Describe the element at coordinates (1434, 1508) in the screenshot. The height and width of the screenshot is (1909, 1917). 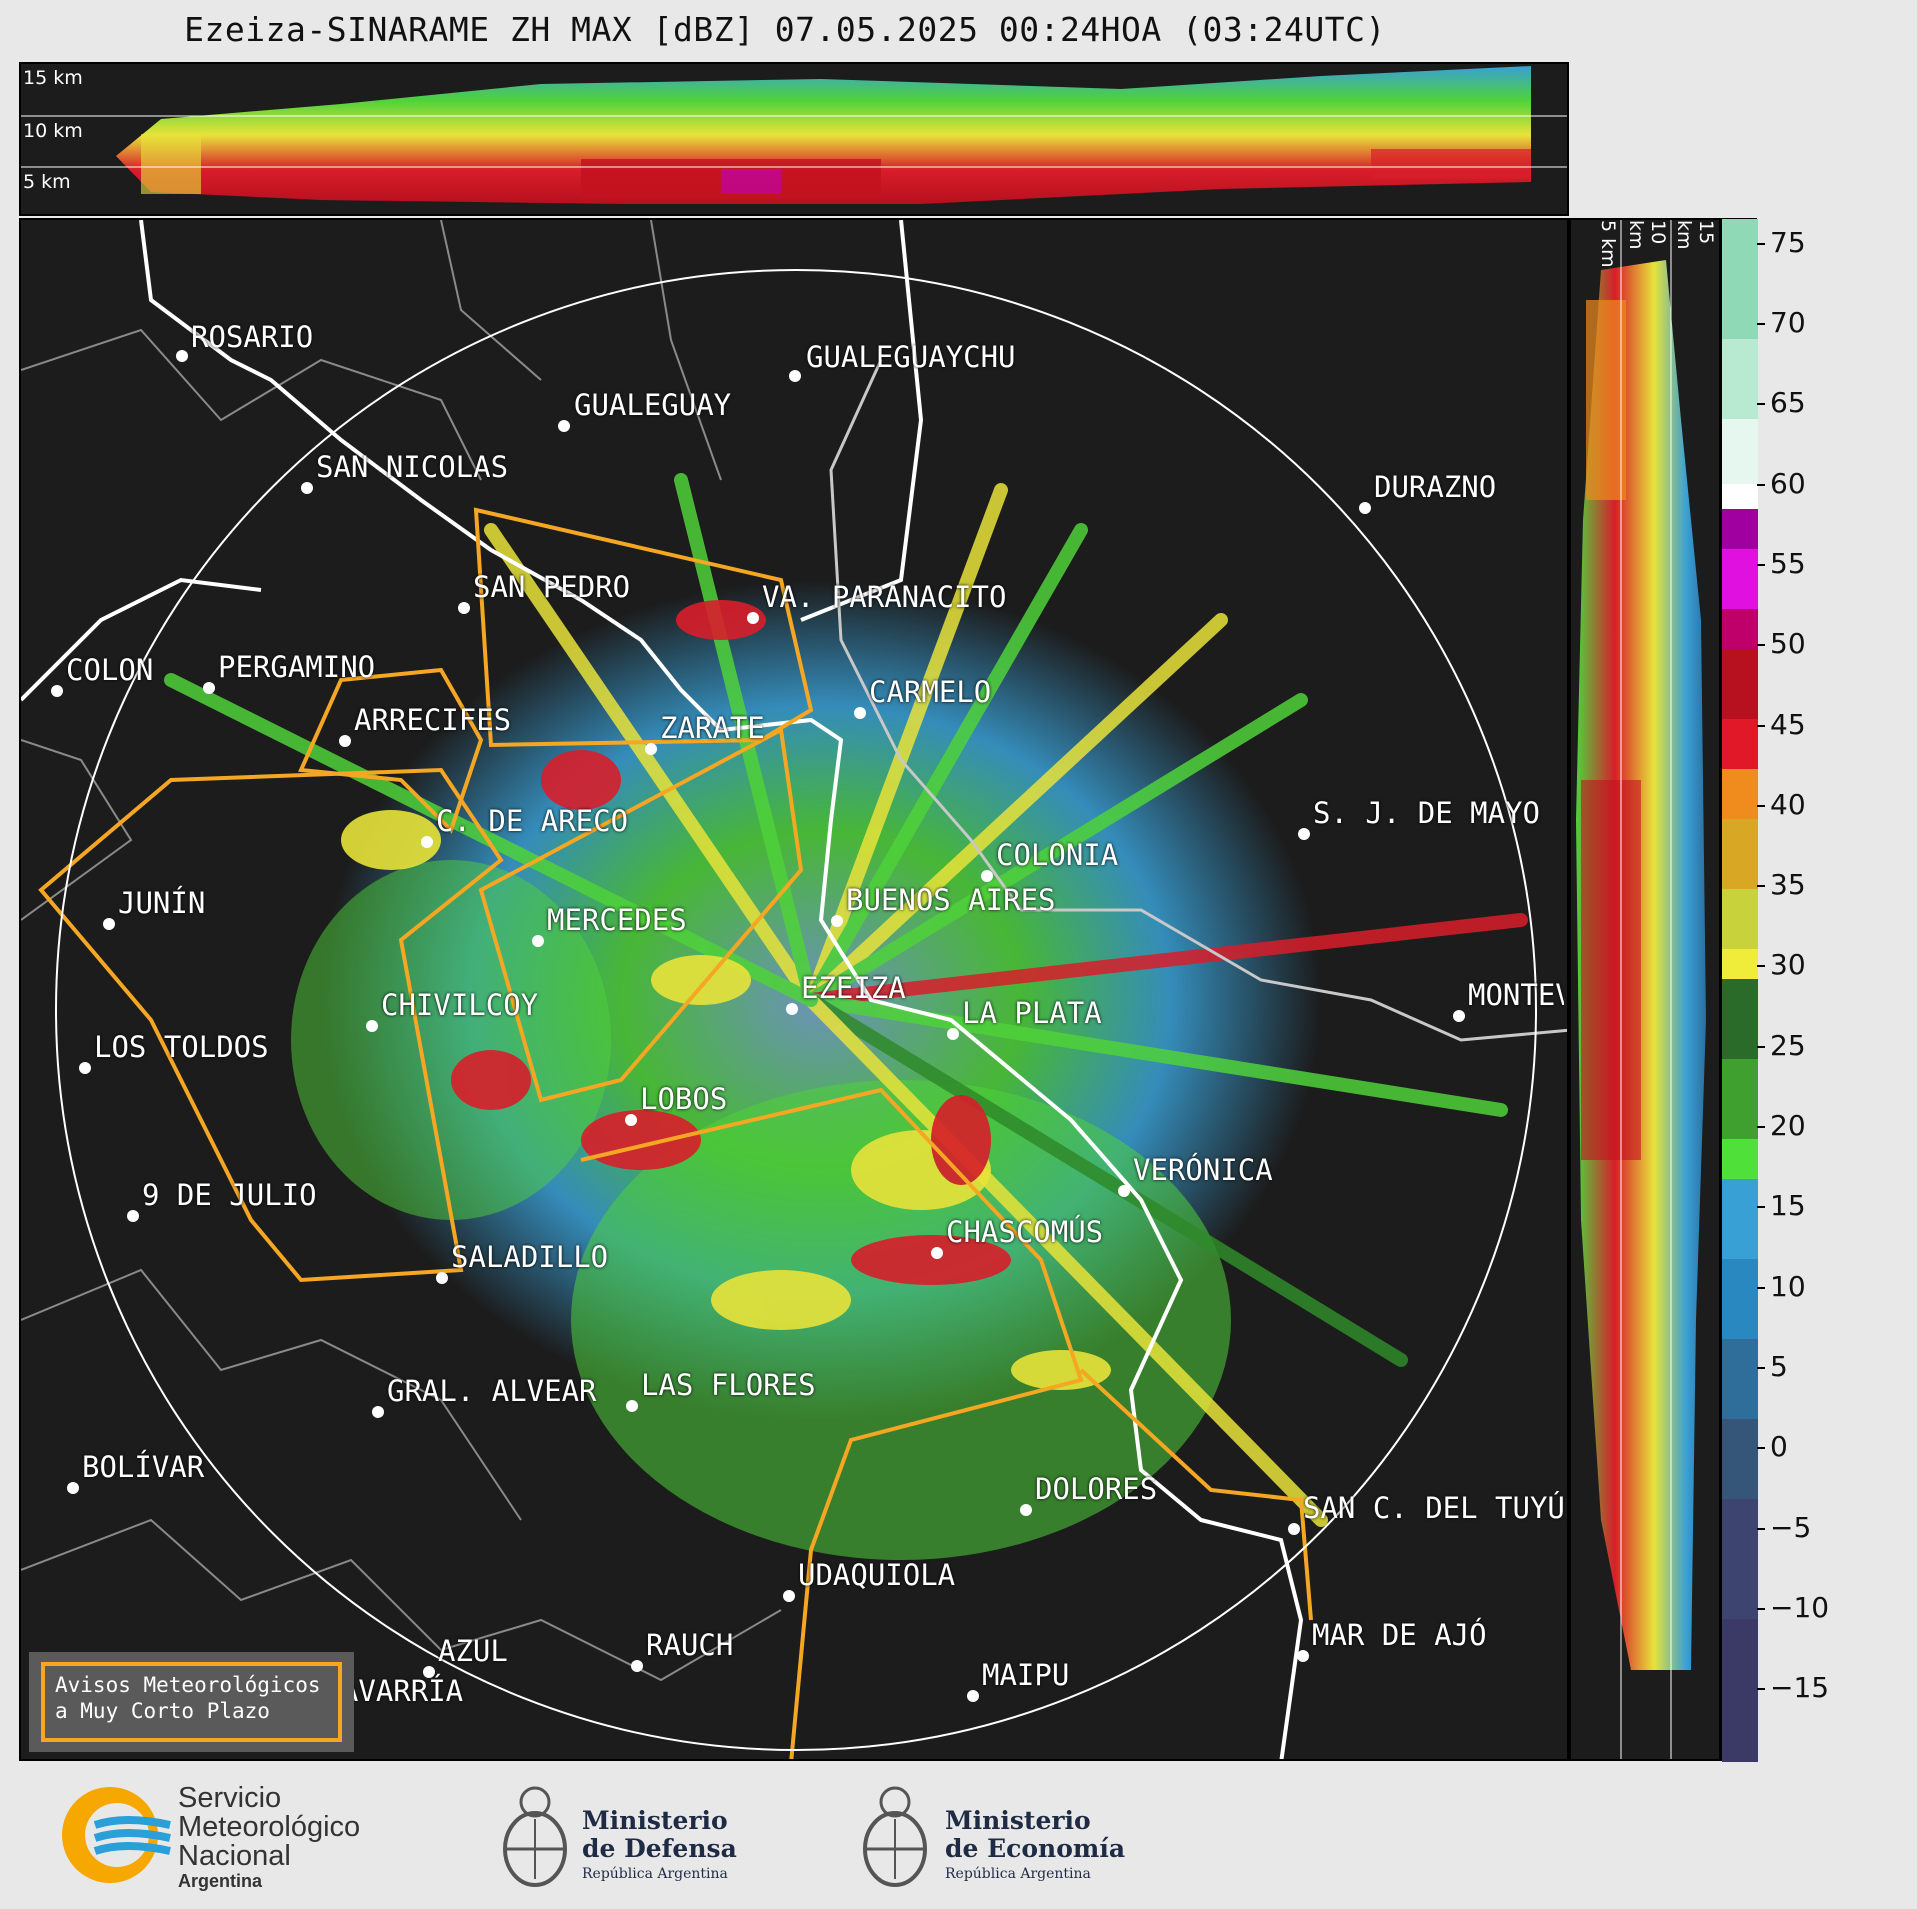
I see `city-label-san-c-del-tuyu: SAN C. DEL TUYÚ` at that location.